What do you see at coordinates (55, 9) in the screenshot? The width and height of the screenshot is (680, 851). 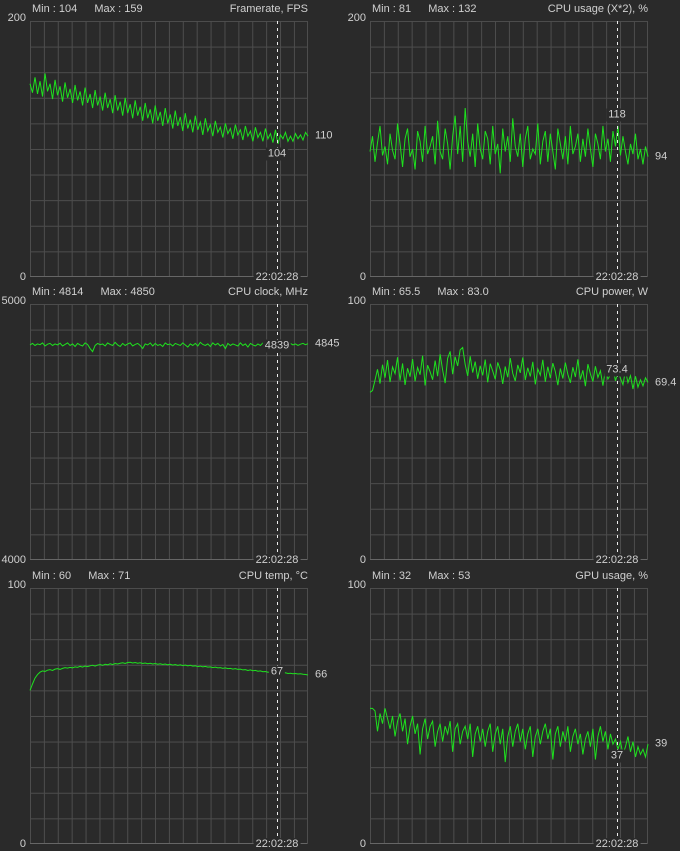 I see `min-stat: Min : 104` at bounding box center [55, 9].